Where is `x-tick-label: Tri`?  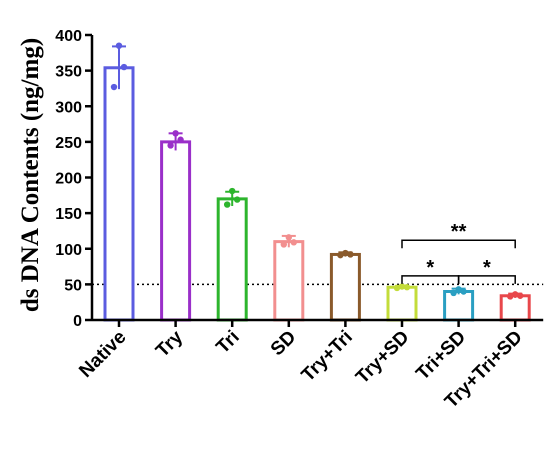 x-tick-label: Tri is located at coordinates (227, 342).